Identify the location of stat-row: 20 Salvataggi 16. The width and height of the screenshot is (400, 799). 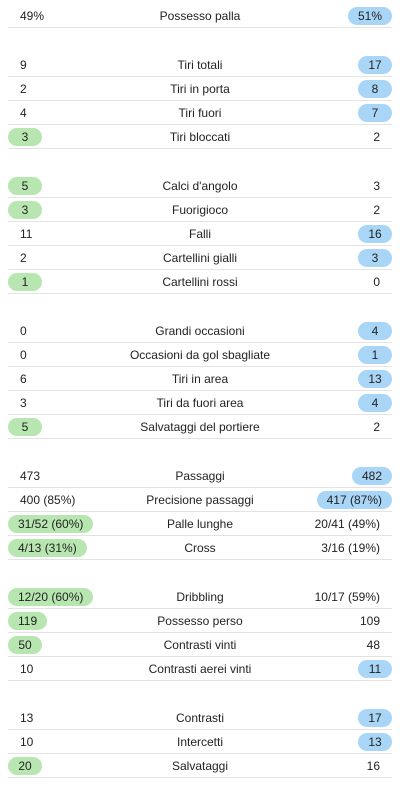
(200, 766).